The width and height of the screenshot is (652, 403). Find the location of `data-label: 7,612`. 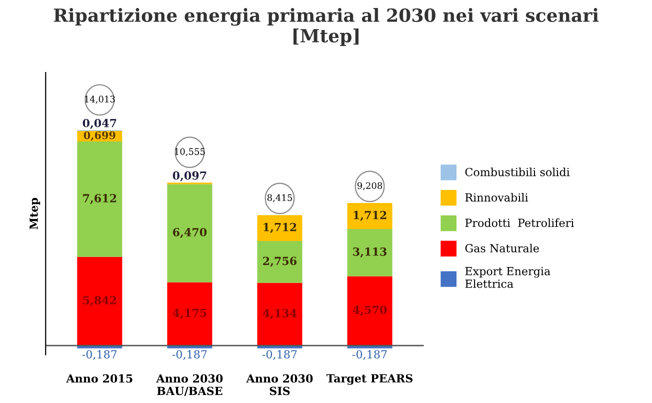

data-label: 7,612 is located at coordinates (99, 199).